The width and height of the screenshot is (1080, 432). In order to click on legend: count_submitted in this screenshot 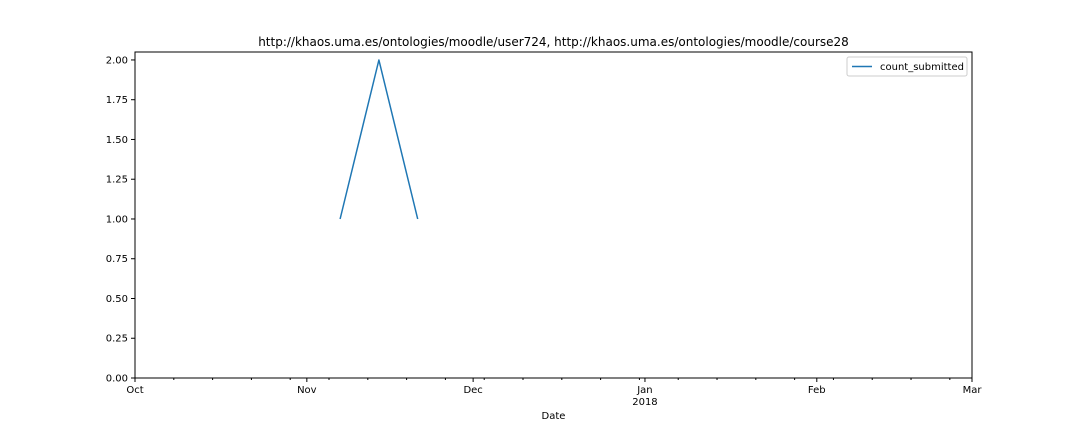, I will do `click(907, 66)`.